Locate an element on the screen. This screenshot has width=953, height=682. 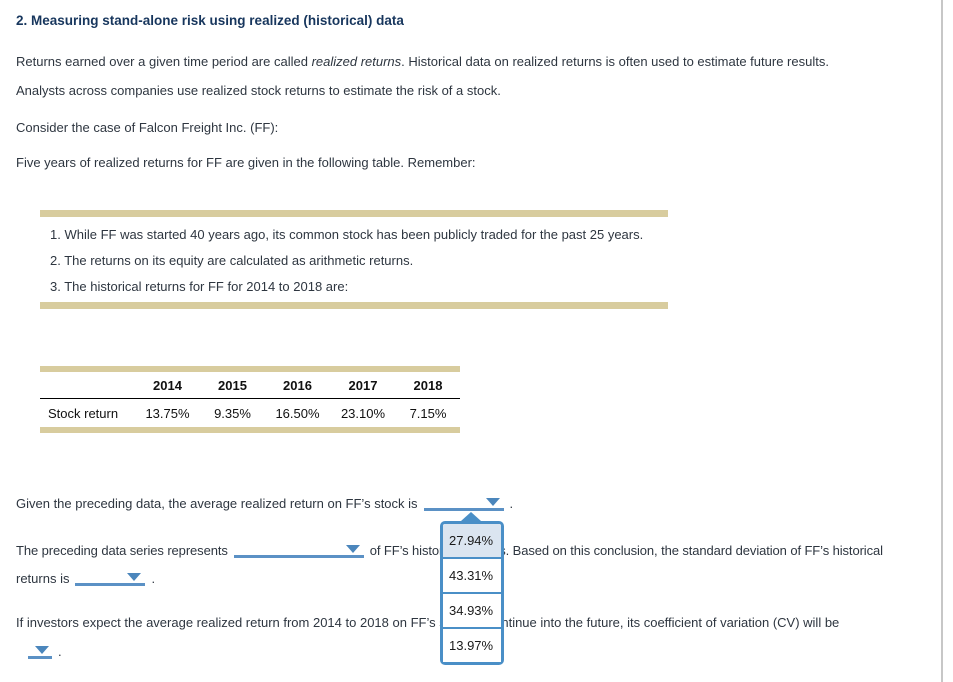
year-header: 2018 is located at coordinates (428, 385).